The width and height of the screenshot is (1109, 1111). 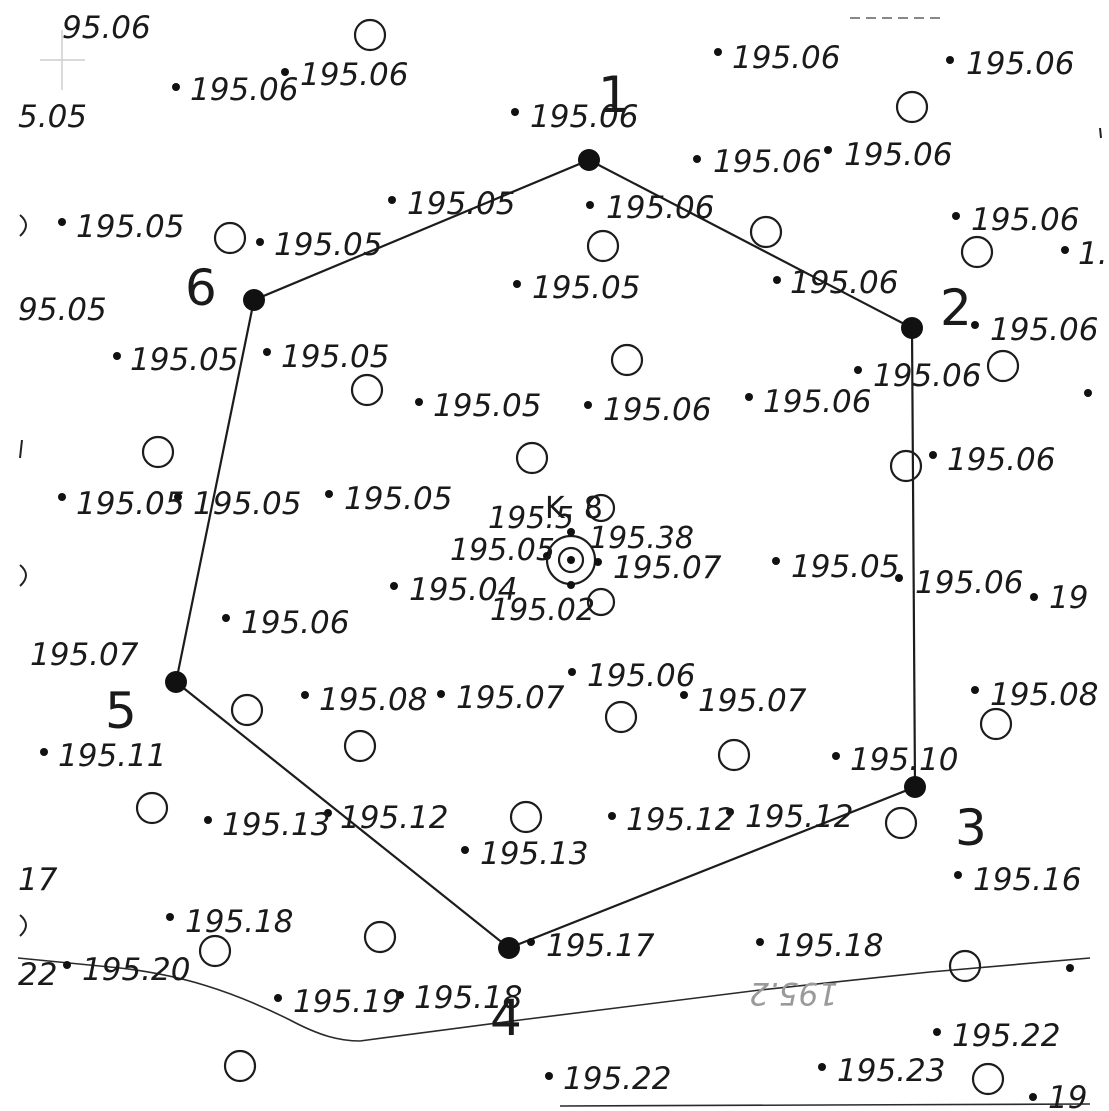 What do you see at coordinates (121, 711) in the screenshot?
I see `vertex-label-5: 5` at bounding box center [121, 711].